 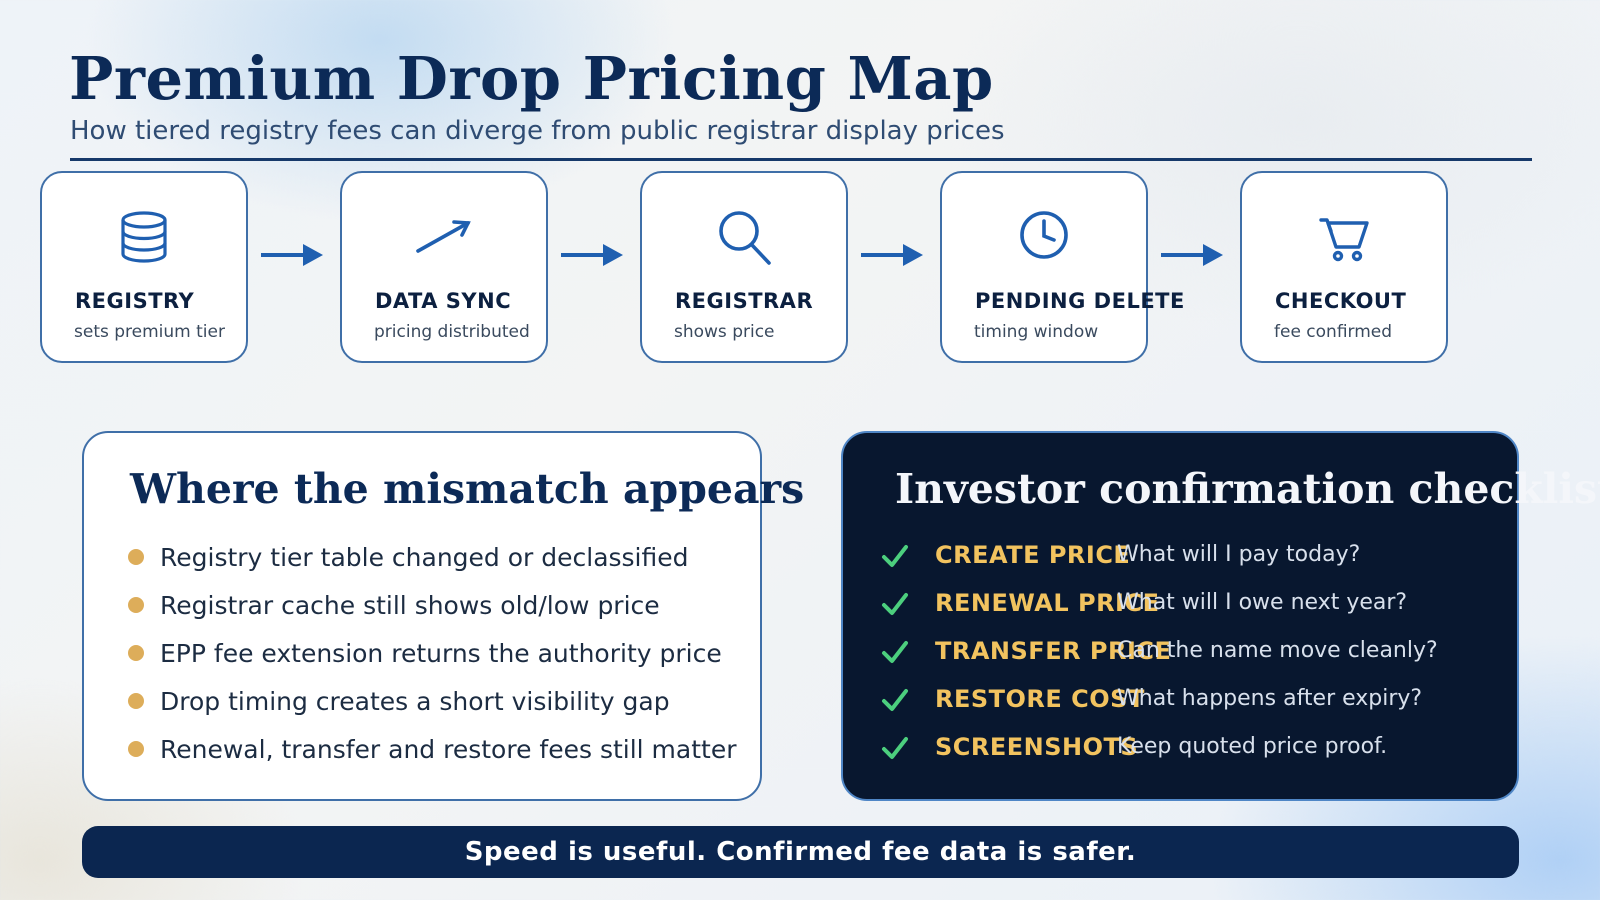 I want to click on flow-step-checkout: CHECKOUT fee confirmed, so click(x=1344, y=267).